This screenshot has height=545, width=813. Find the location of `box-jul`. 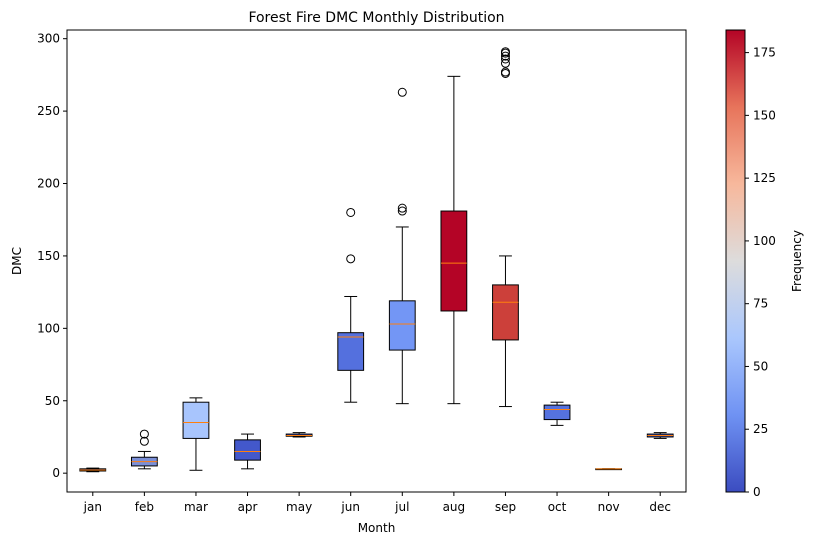

box-jul is located at coordinates (402, 325).